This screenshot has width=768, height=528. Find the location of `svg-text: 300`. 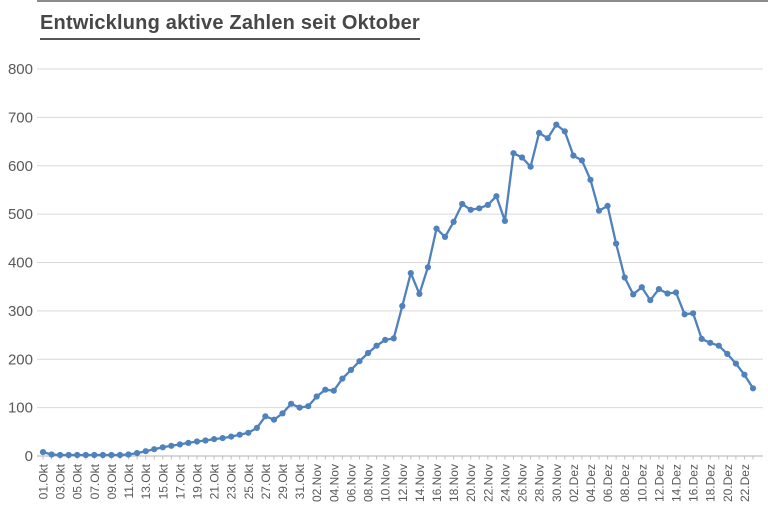

svg-text: 300 is located at coordinates (20, 311).